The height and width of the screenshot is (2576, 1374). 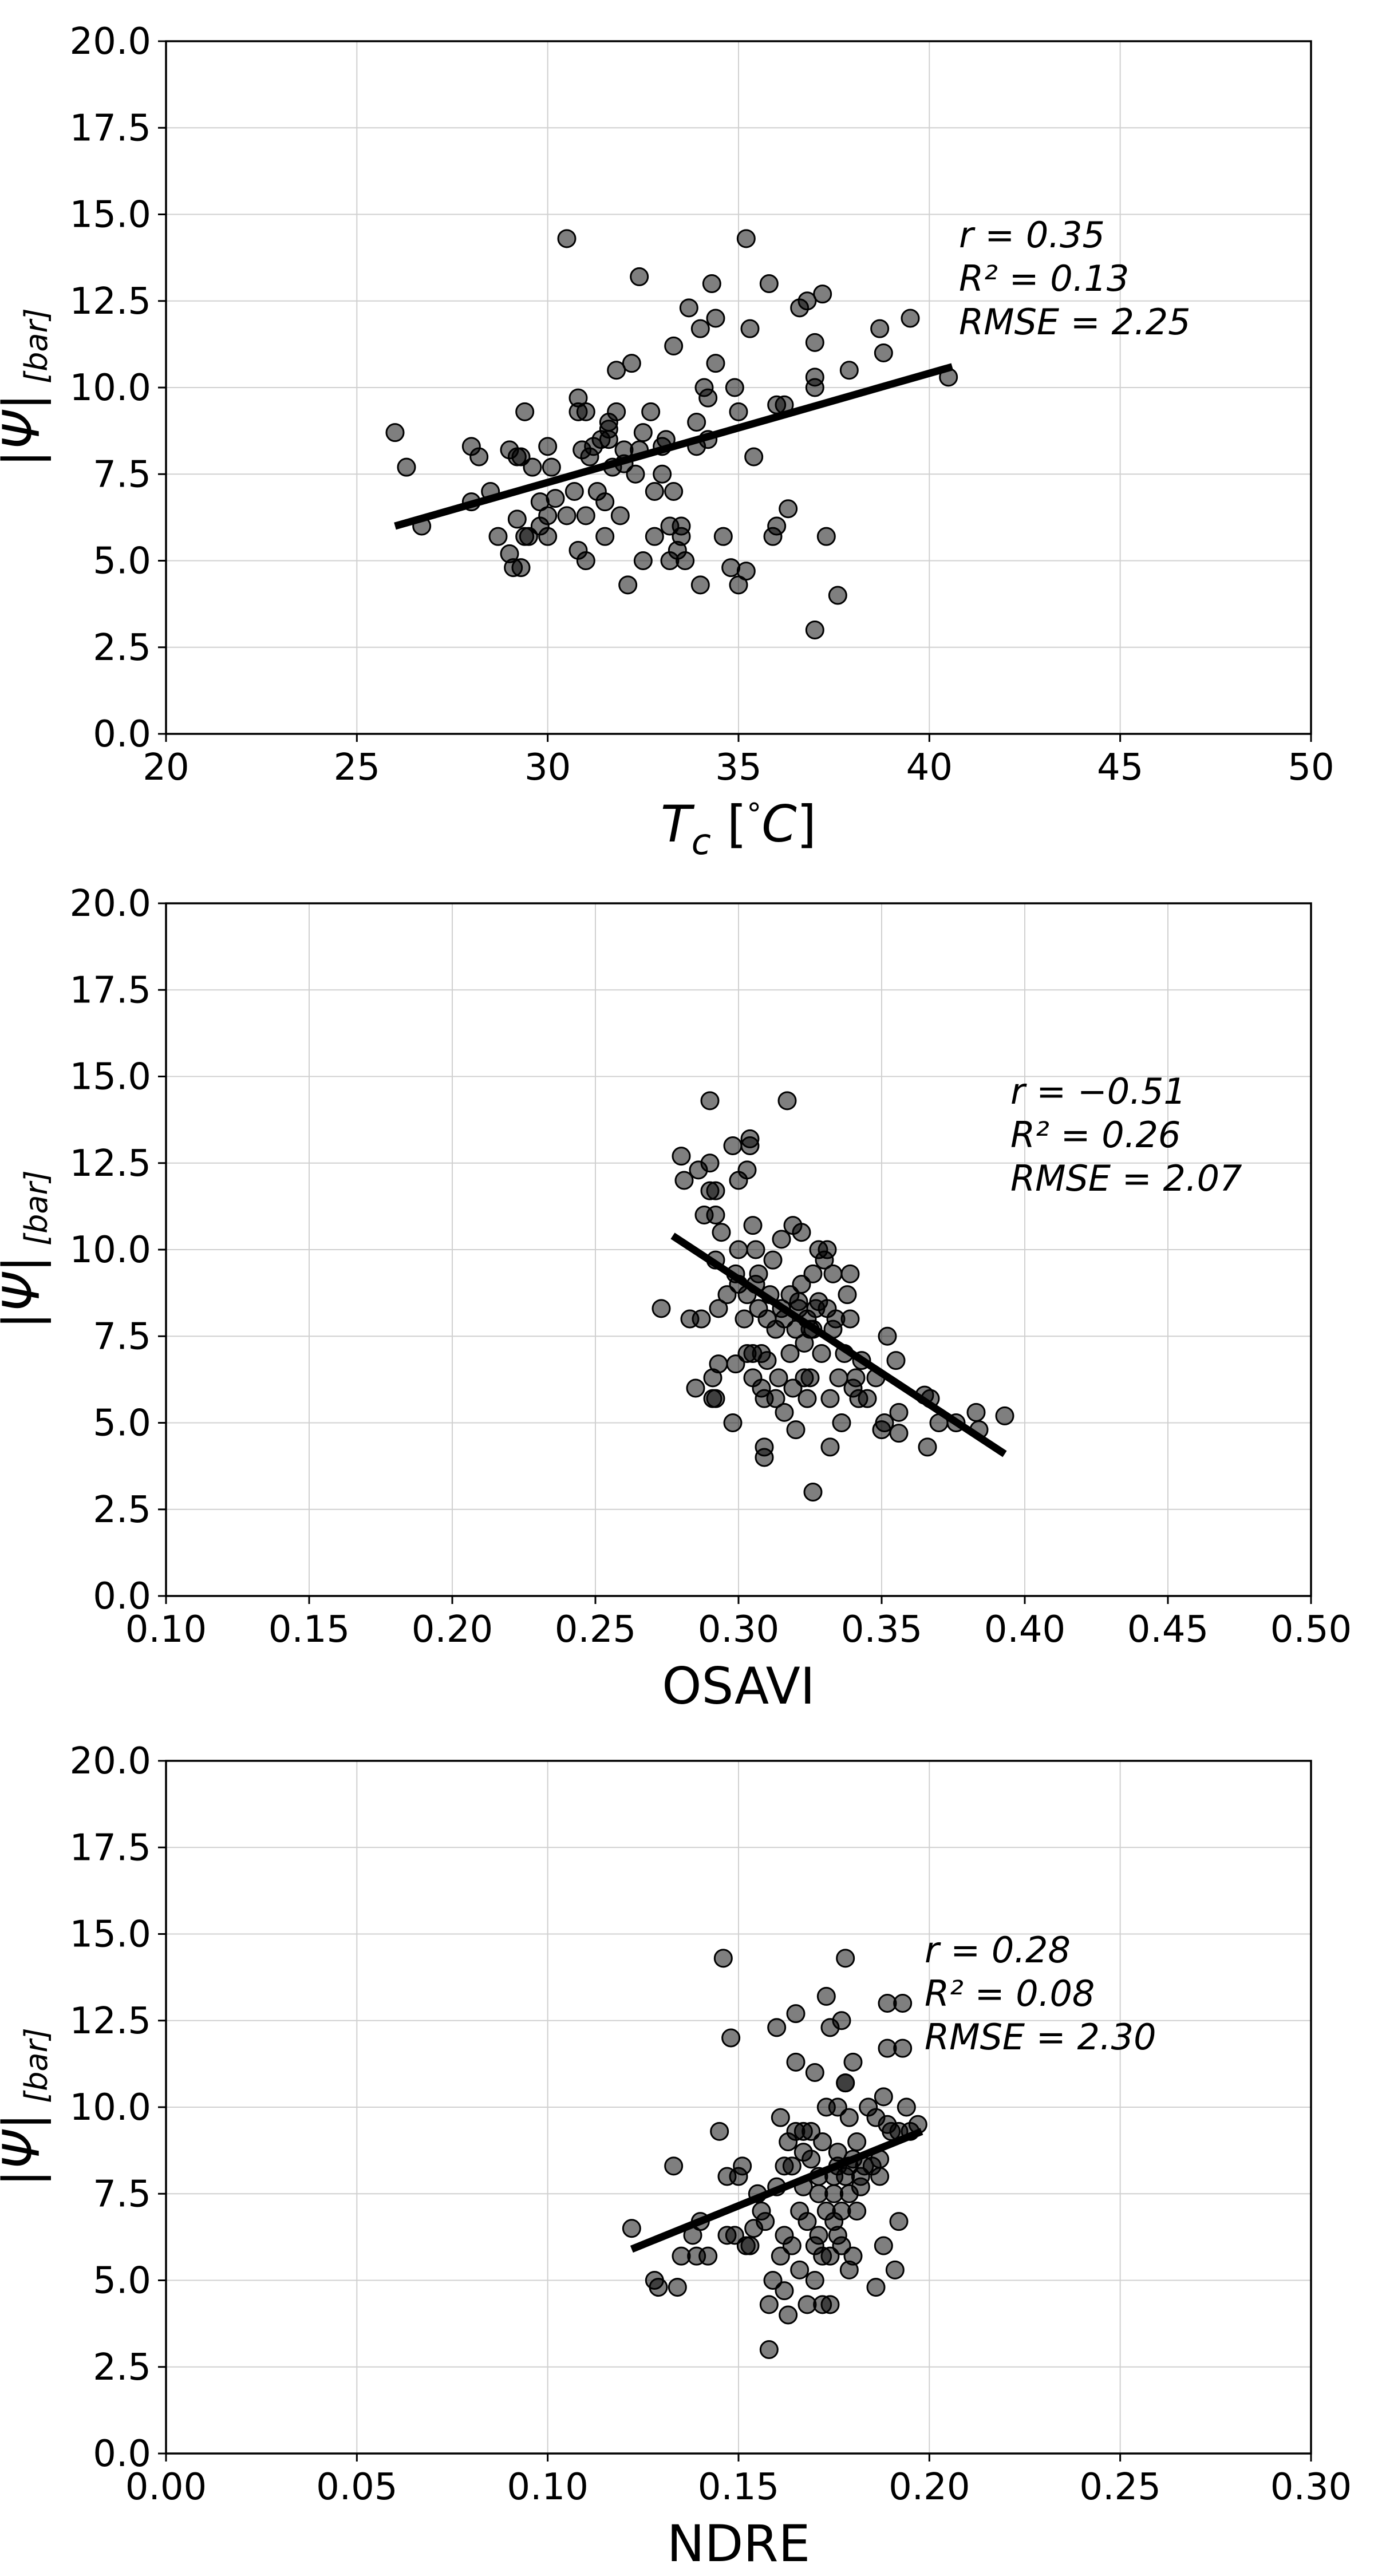 I want to click on y-tick-label: 10.0, so click(x=111, y=1250).